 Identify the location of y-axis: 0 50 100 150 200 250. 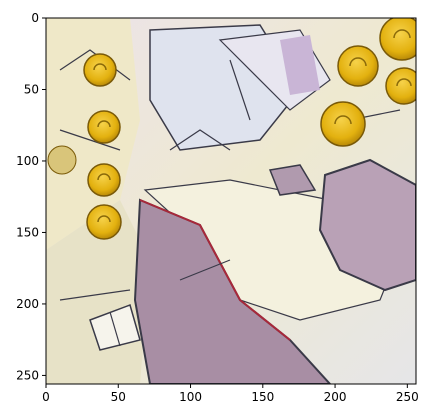
(31, 196).